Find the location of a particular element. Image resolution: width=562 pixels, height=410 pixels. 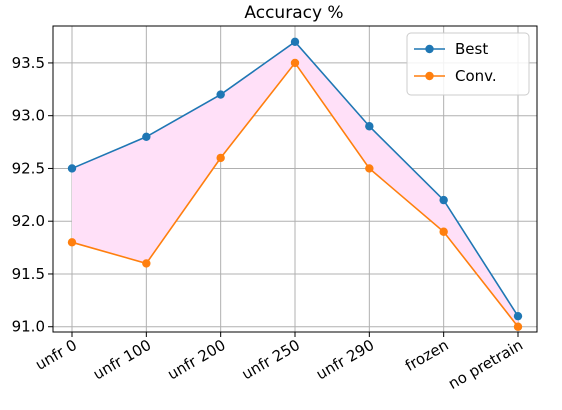

x-tick-label: unfr 0 is located at coordinates (56, 355).